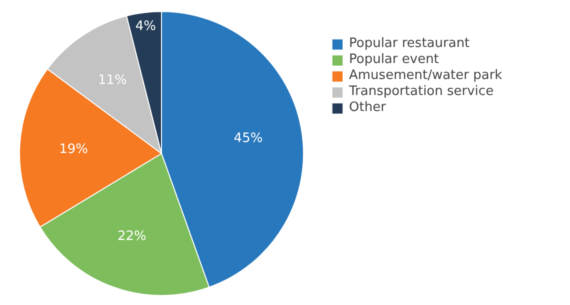 Image resolution: width=570 pixels, height=305 pixels. Describe the element at coordinates (367, 107) in the screenshot. I see `legend-label: Other` at that location.